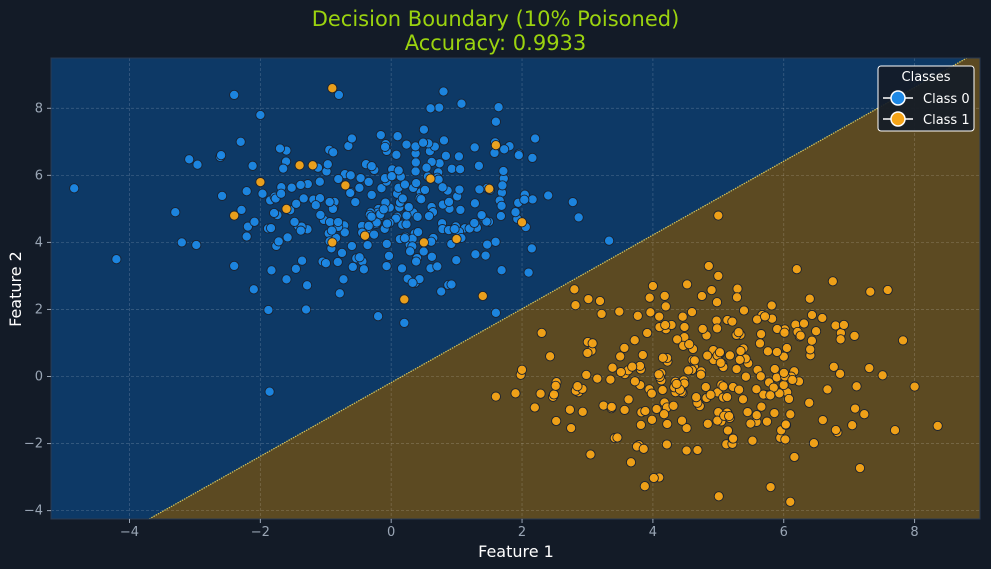  What do you see at coordinates (914, 532) in the screenshot?
I see `x-tick-label: 8` at bounding box center [914, 532].